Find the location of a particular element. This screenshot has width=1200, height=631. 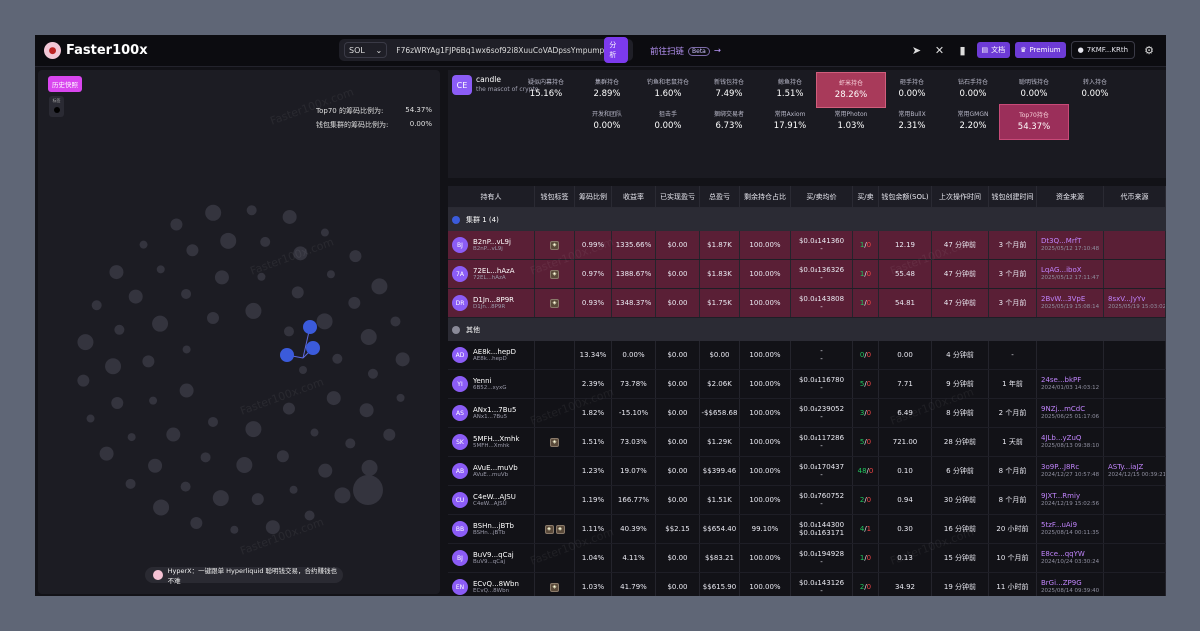

funding-address: 5tzF...uAi9 is located at coordinates (1059, 524).